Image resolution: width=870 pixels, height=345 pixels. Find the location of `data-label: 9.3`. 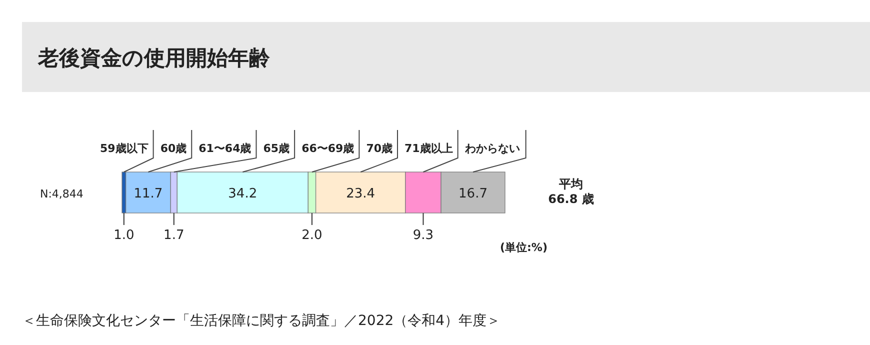

data-label: 9.3 is located at coordinates (423, 235).